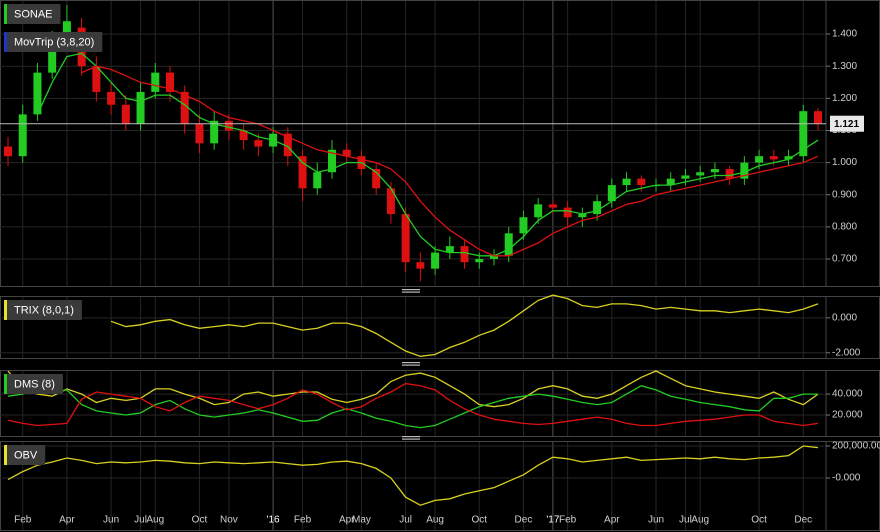 The height and width of the screenshot is (532, 880). I want to click on legend-label: OBV, so click(26, 455).